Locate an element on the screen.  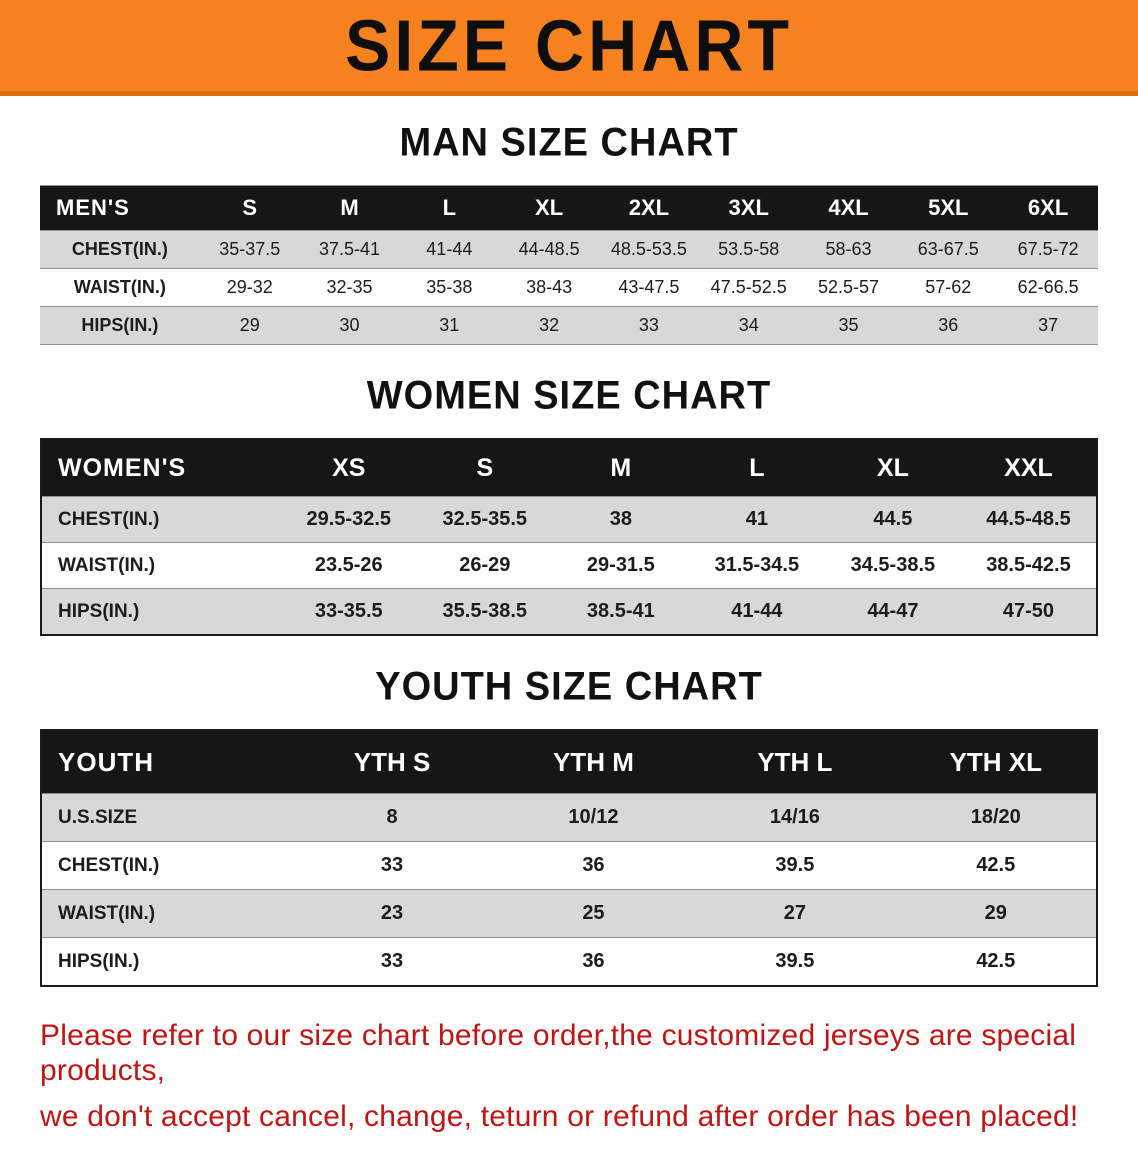
table-row: HIPS(IN.) 29 30 31 32 33 34 35 36 37 is located at coordinates (569, 325).